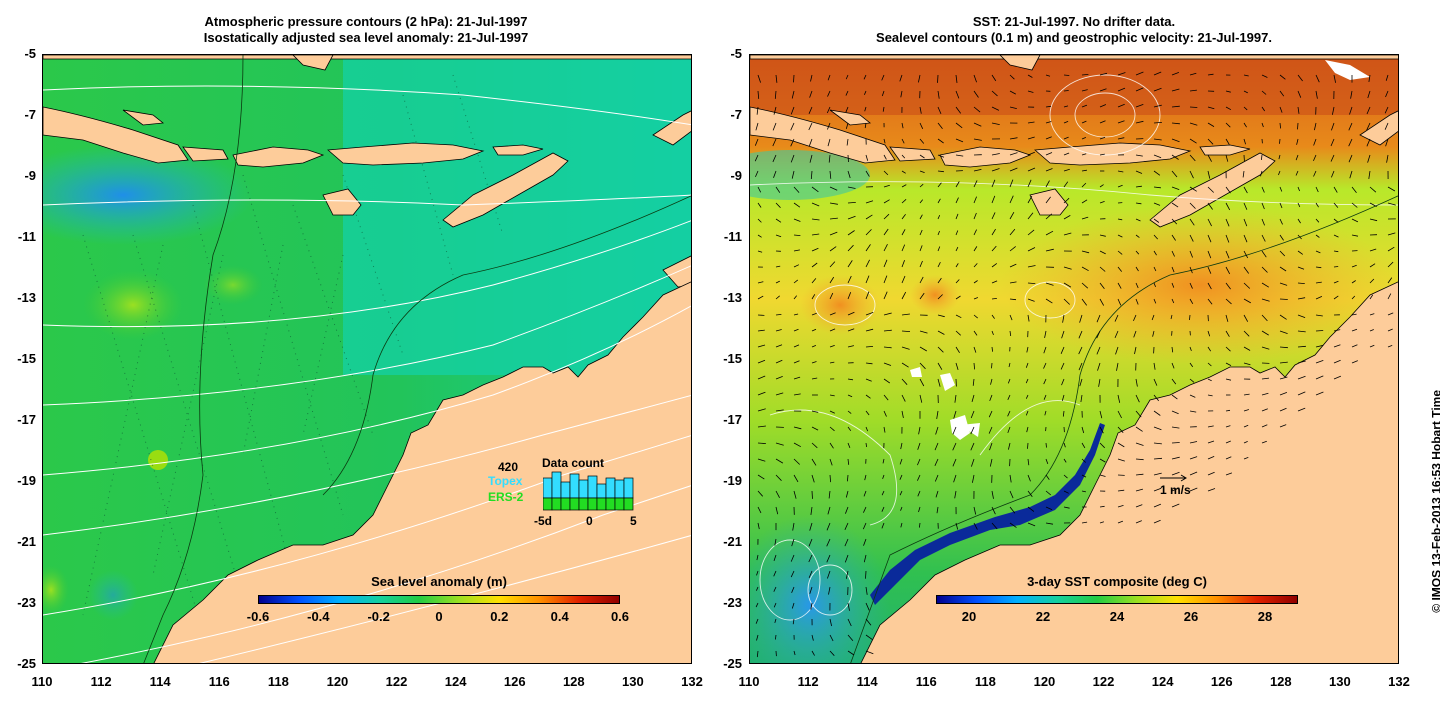 This screenshot has width=1440, height=710. I want to click on colorbar-tick-label: -0.2, so click(378, 616).